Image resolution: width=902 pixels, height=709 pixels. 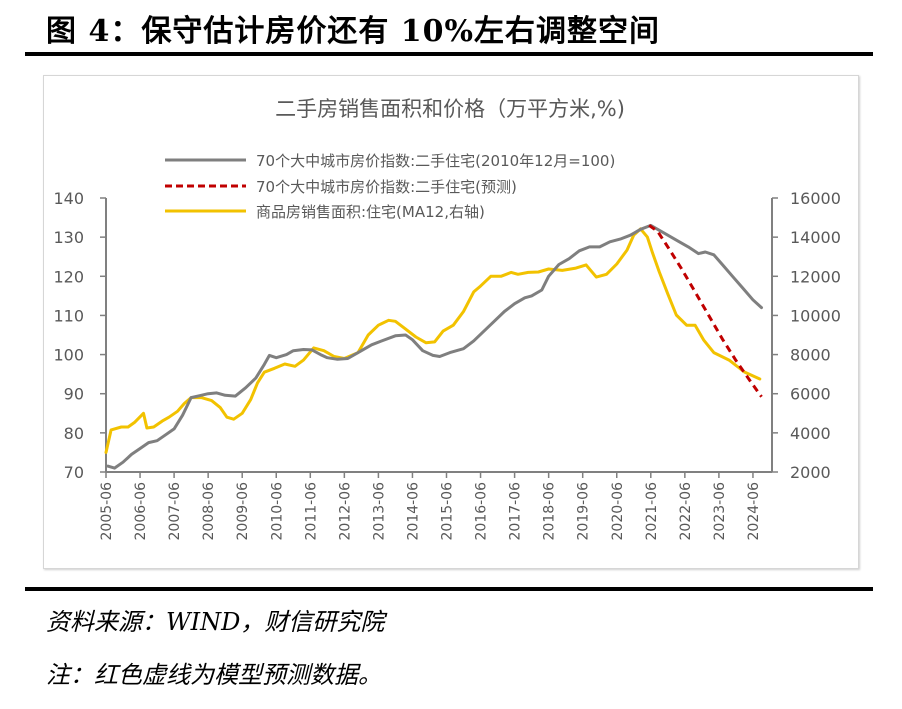 What do you see at coordinates (435, 161) in the screenshot?
I see `legend-label-gray: 70个大中城市房价指数:二手住宅(2010年12月=100)` at bounding box center [435, 161].